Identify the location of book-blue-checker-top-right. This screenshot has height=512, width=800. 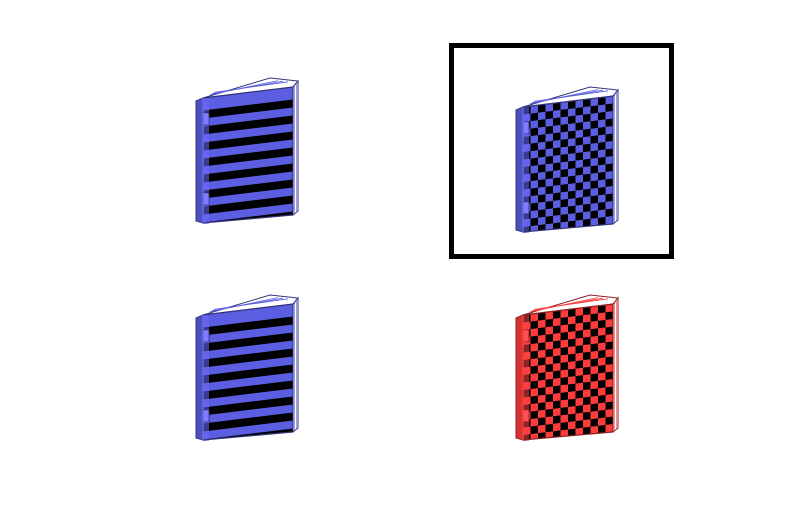
(558, 156).